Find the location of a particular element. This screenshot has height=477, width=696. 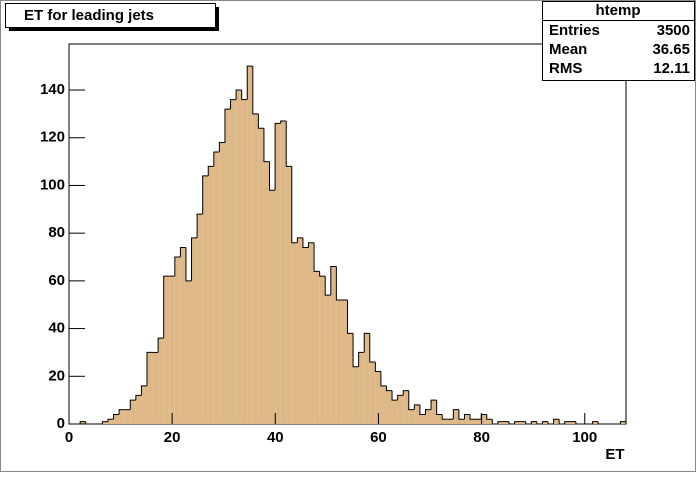

stats-value: 12.11 is located at coordinates (671, 68).